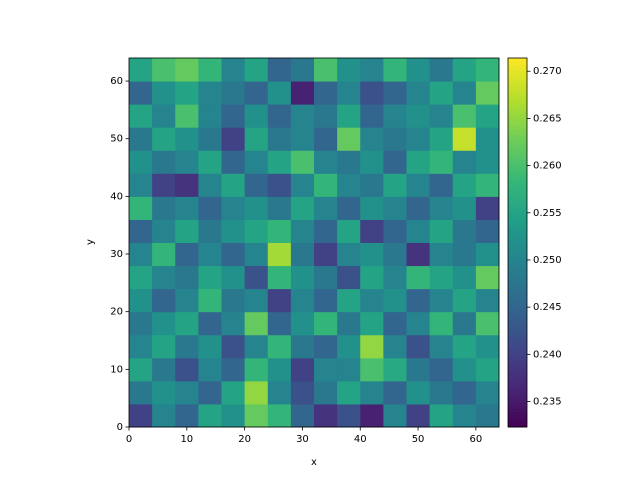  Describe the element at coordinates (116, 196) in the screenshot. I see `y-tick-label: 40` at that location.